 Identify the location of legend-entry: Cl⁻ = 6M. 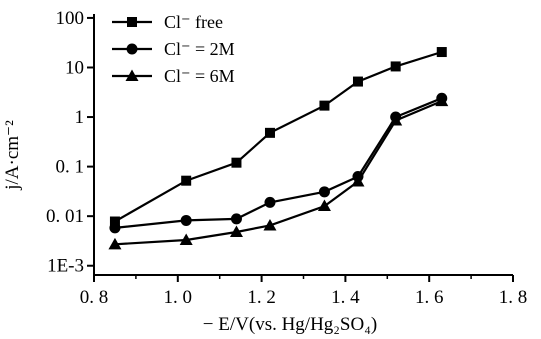
(173, 76).